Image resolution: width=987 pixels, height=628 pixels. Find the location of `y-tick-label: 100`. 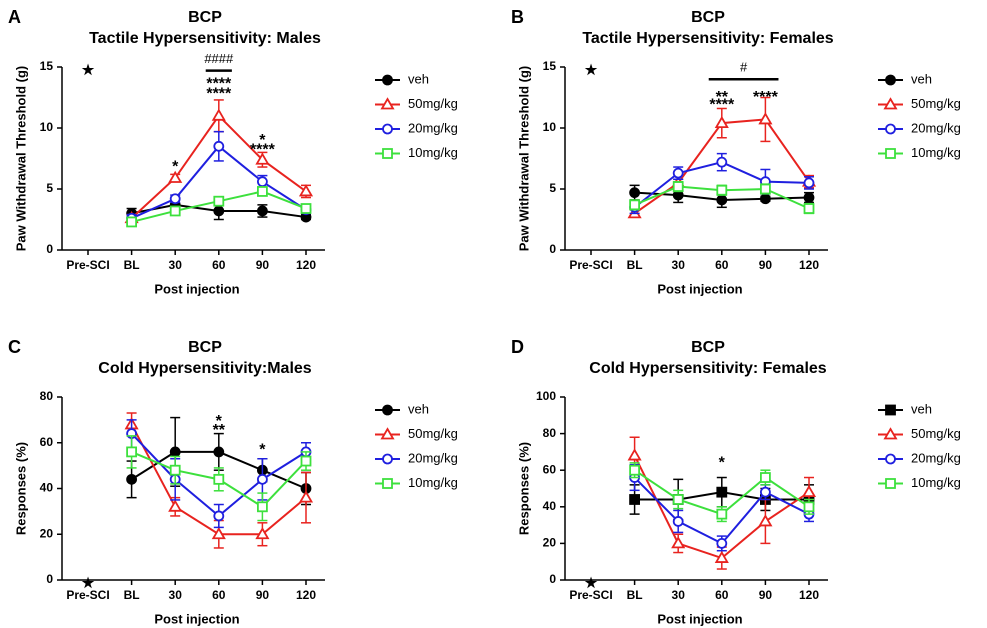

y-tick-label: 100 is located at coordinates (546, 396).